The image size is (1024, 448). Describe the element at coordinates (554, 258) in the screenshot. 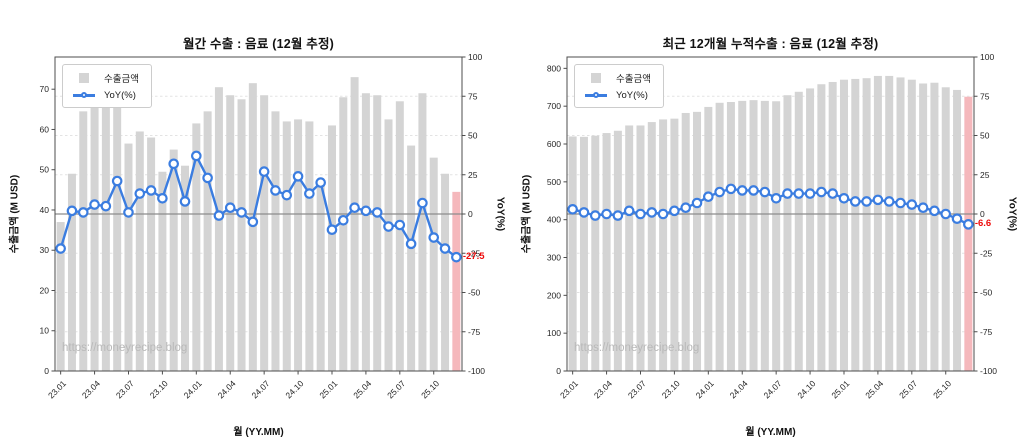

I see `tick-label: 300` at that location.